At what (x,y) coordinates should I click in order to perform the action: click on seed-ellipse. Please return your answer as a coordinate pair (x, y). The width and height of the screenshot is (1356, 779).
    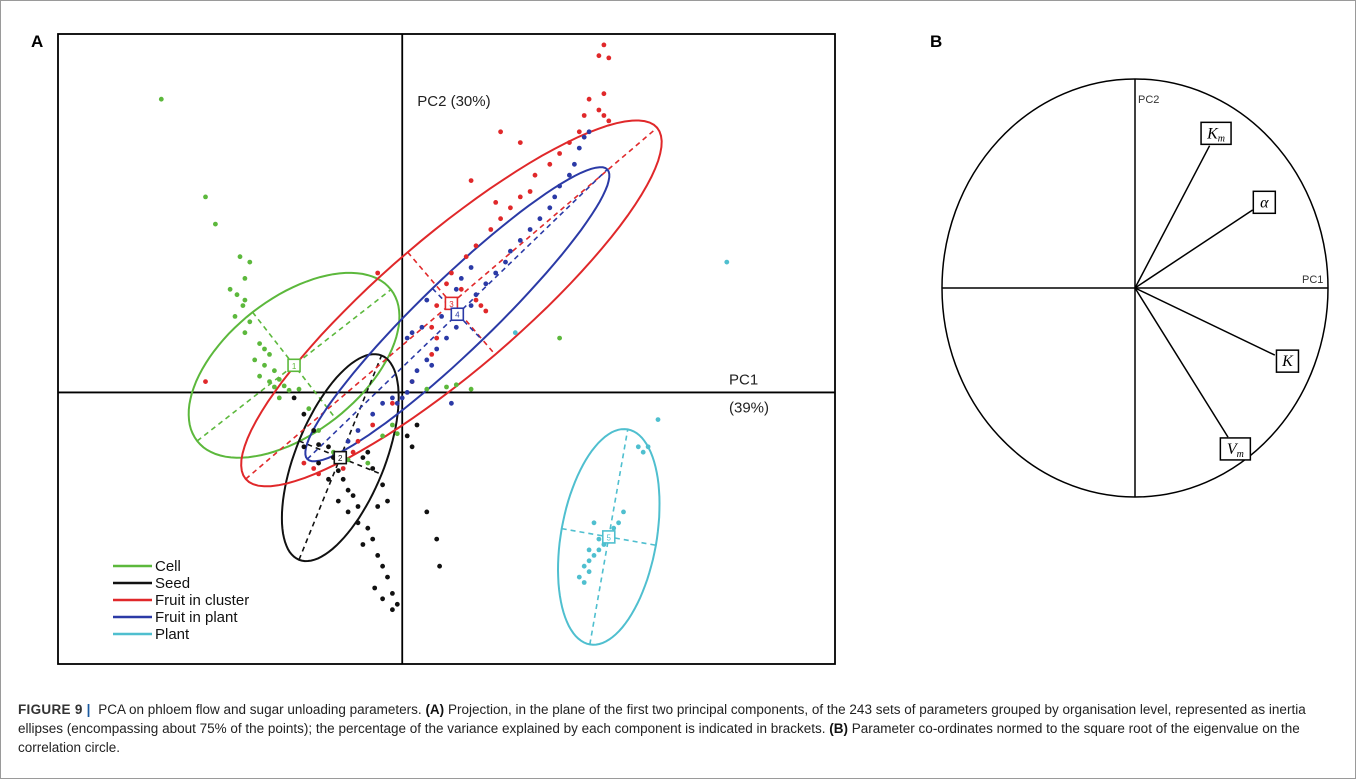
    Looking at the image, I should click on (340, 458).